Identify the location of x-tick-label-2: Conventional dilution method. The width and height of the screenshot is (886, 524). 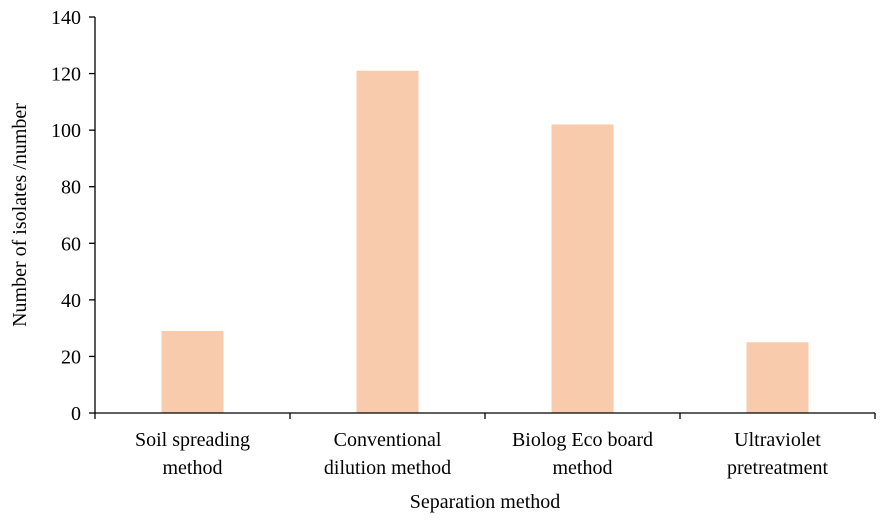
(387, 454).